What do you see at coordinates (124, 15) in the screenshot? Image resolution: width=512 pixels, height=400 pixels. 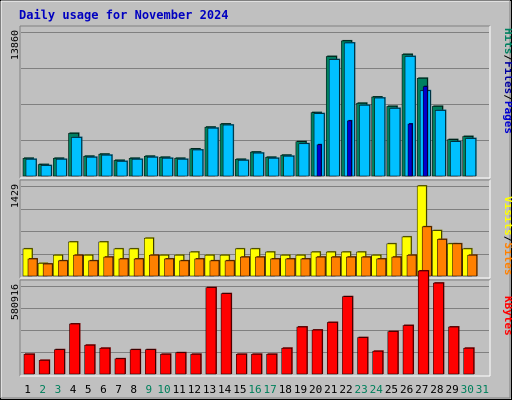 I see `chart-title: Daily usage for November 2024` at bounding box center [124, 15].